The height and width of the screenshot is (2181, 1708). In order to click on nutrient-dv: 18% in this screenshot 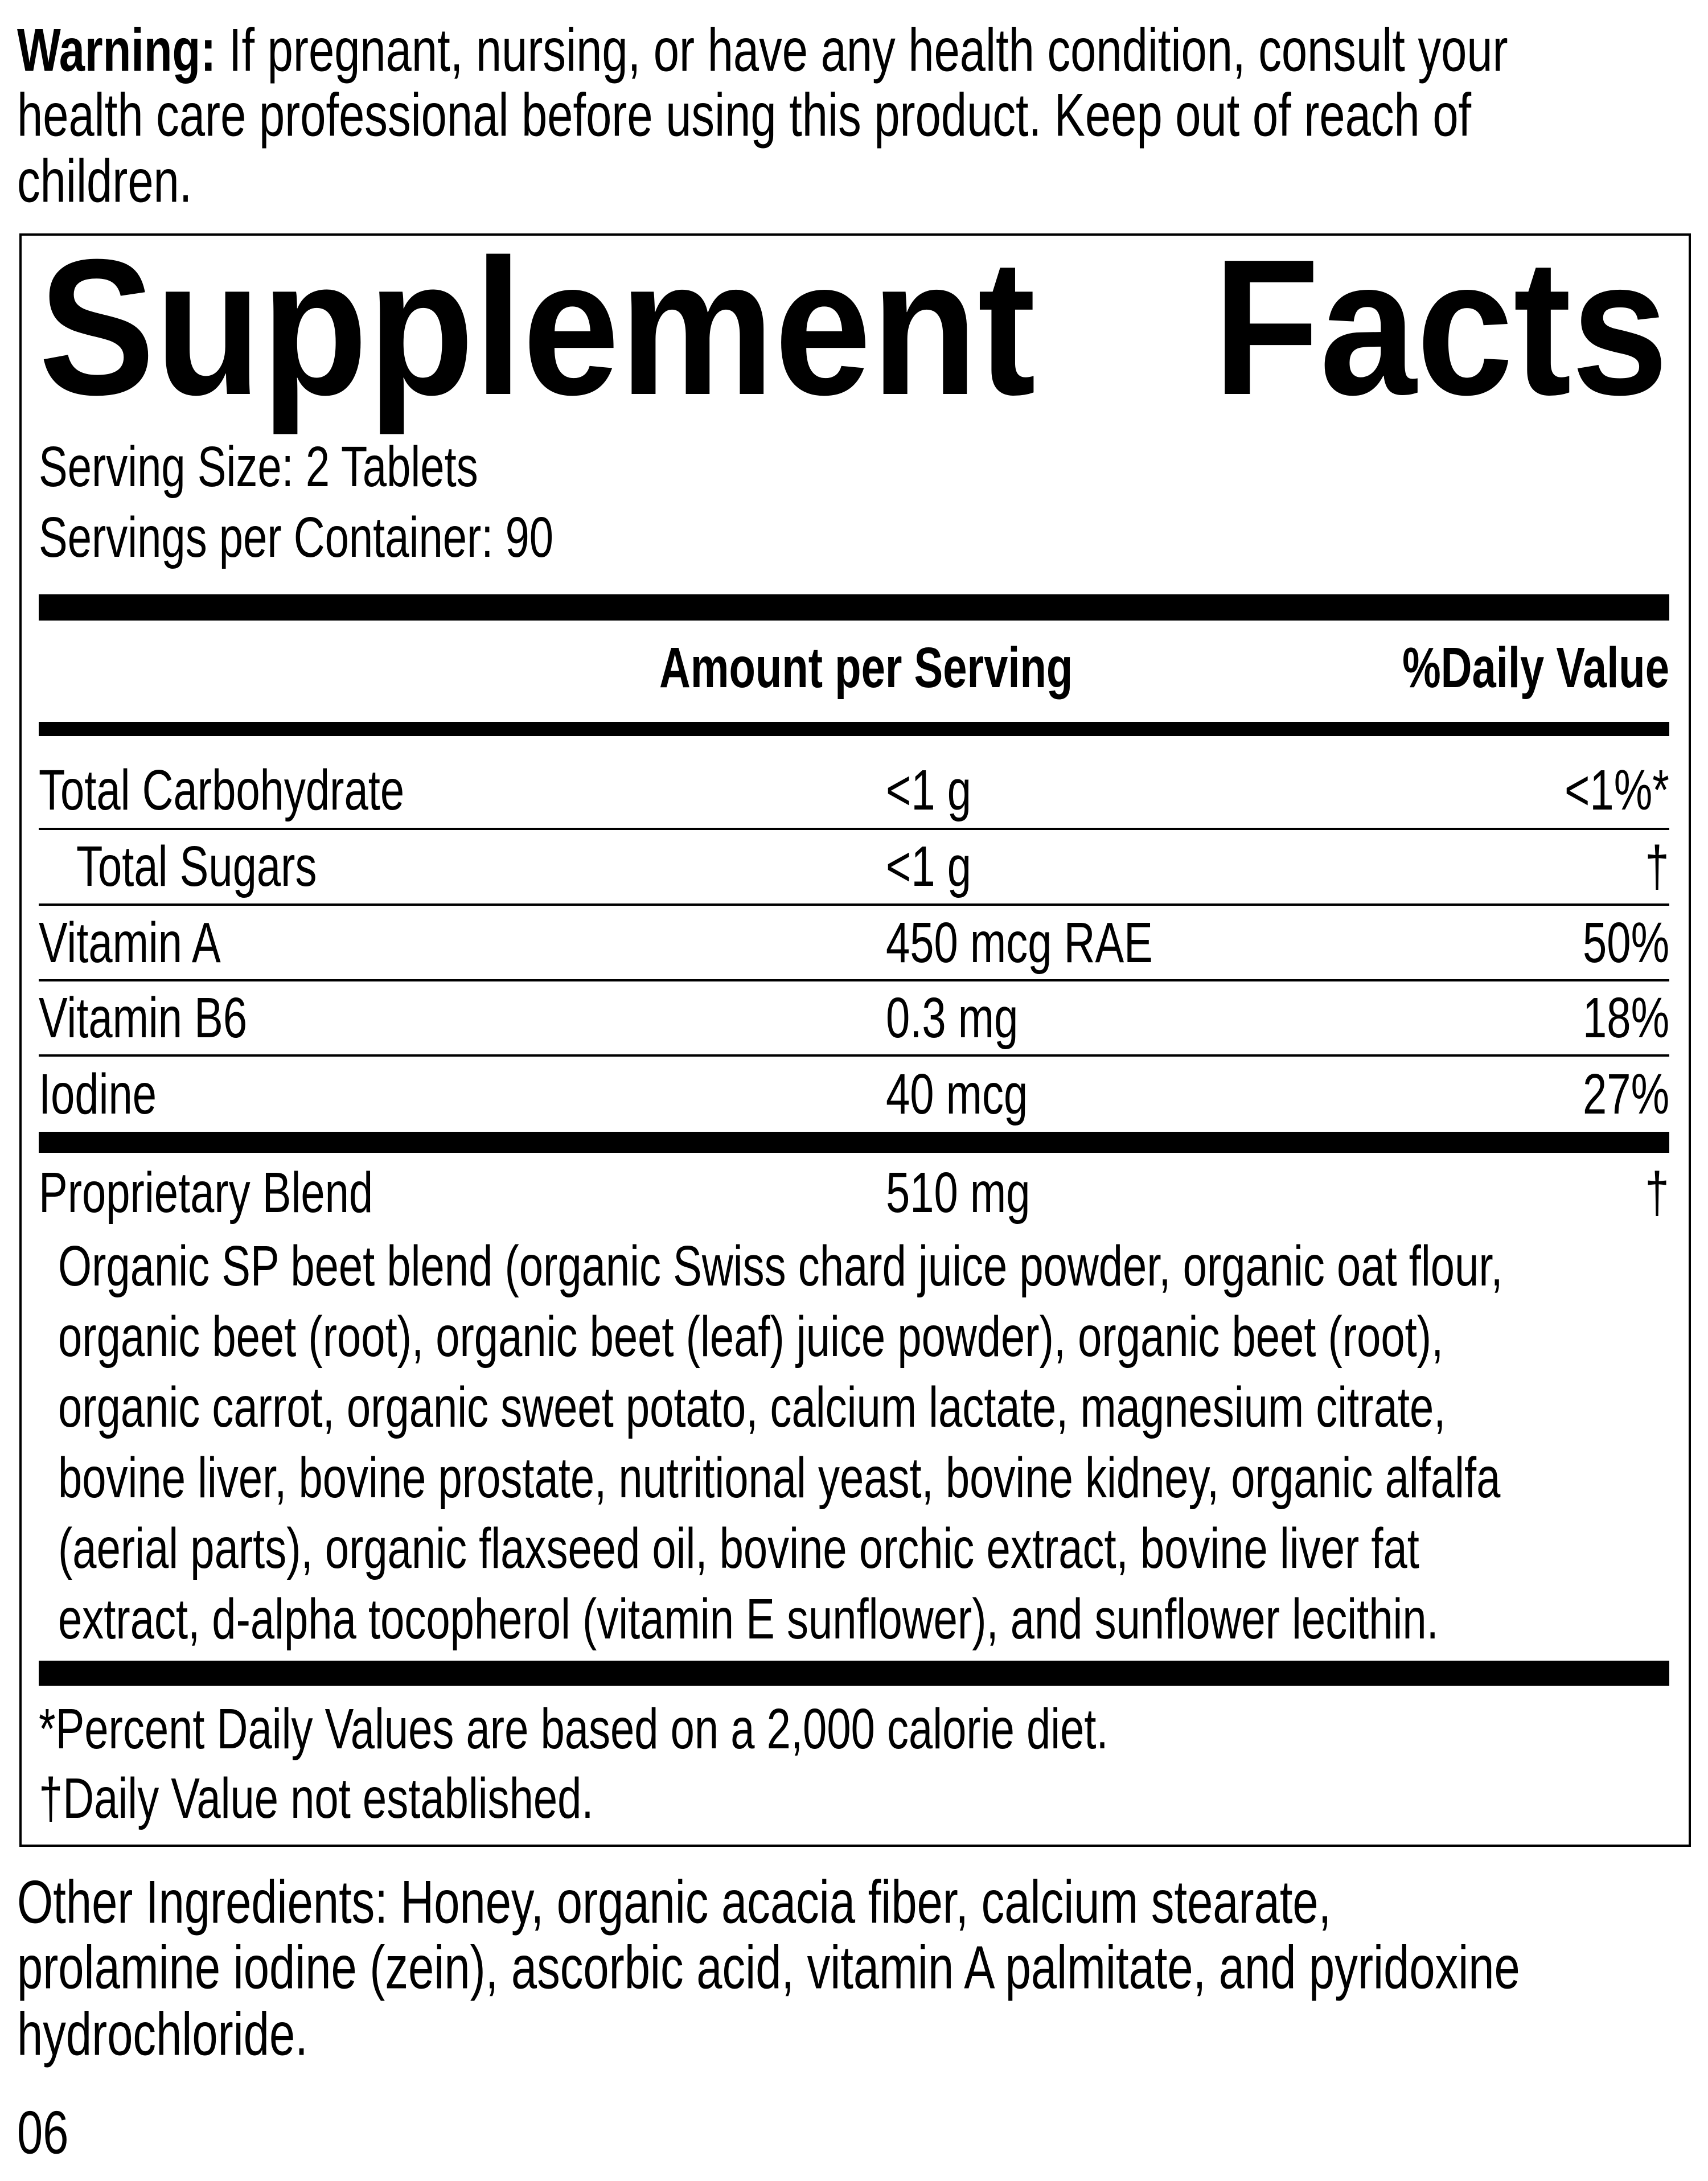, I will do `click(1625, 1018)`.